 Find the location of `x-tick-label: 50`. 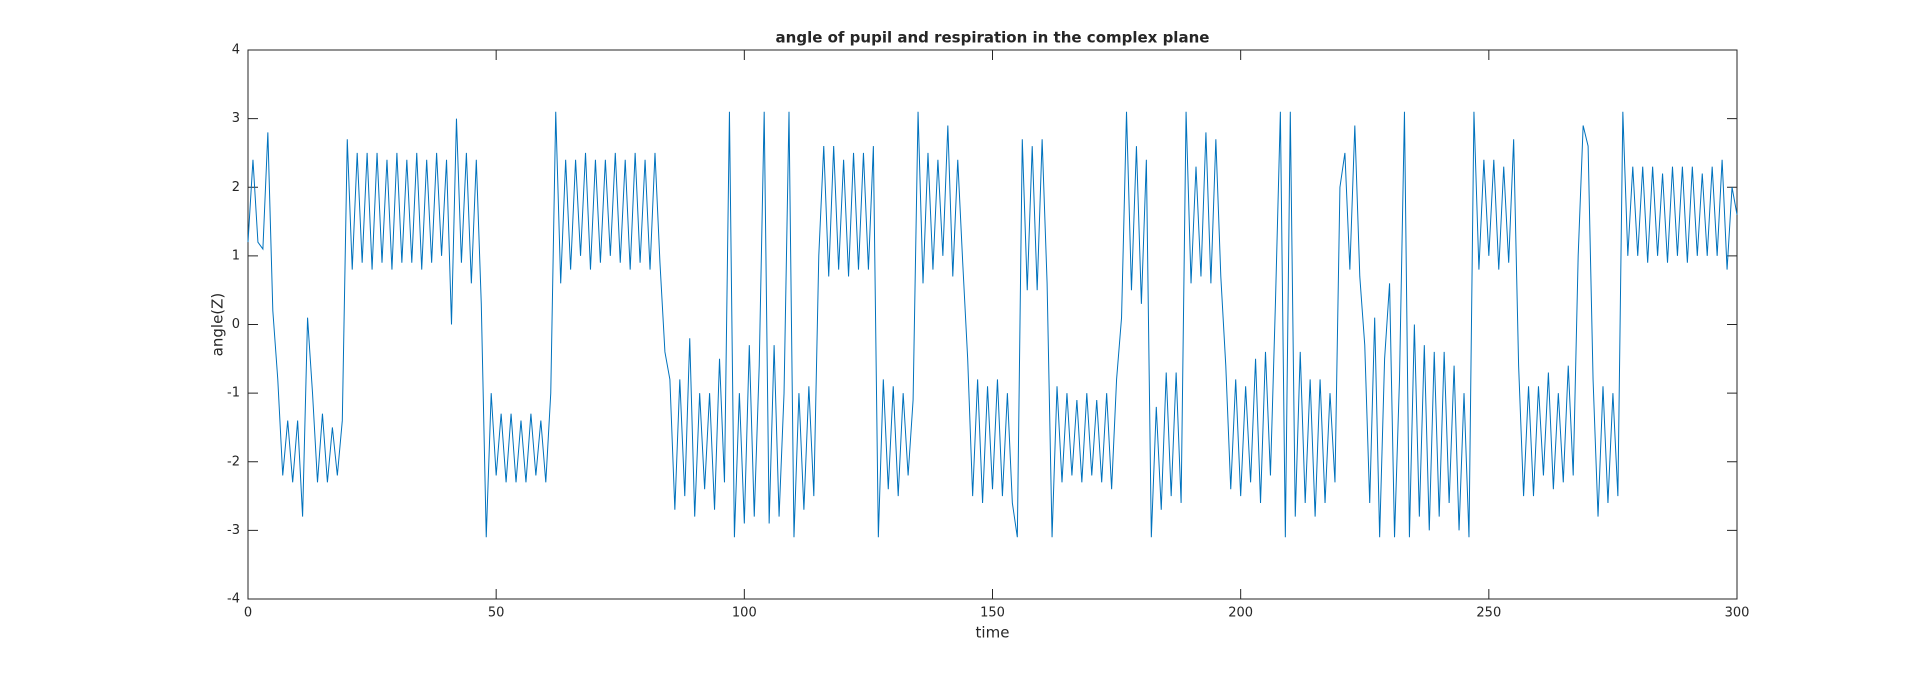

x-tick-label: 50 is located at coordinates (496, 613).